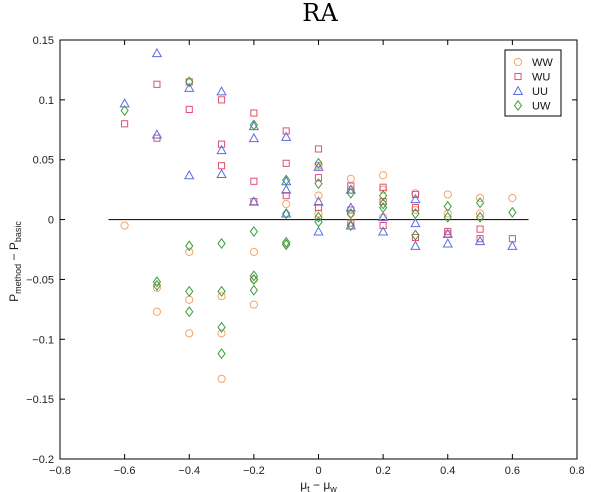 This screenshot has height=492, width=591. What do you see at coordinates (518, 105) in the screenshot?
I see `legend-marker-uw` at bounding box center [518, 105].